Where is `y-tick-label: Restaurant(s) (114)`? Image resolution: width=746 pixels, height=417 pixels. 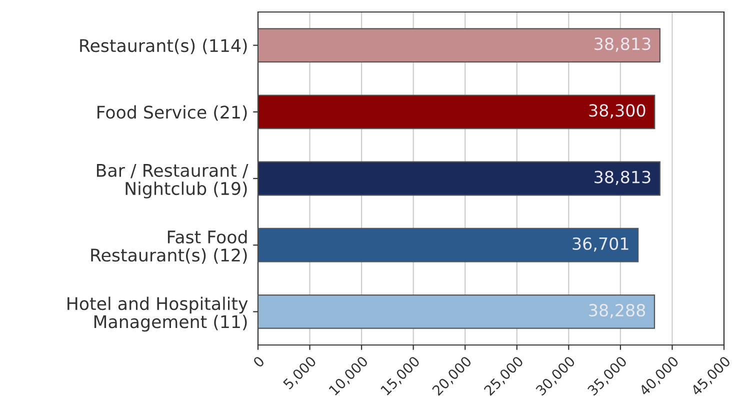
y-tick-label: Restaurant(s) (114) is located at coordinates (163, 46).